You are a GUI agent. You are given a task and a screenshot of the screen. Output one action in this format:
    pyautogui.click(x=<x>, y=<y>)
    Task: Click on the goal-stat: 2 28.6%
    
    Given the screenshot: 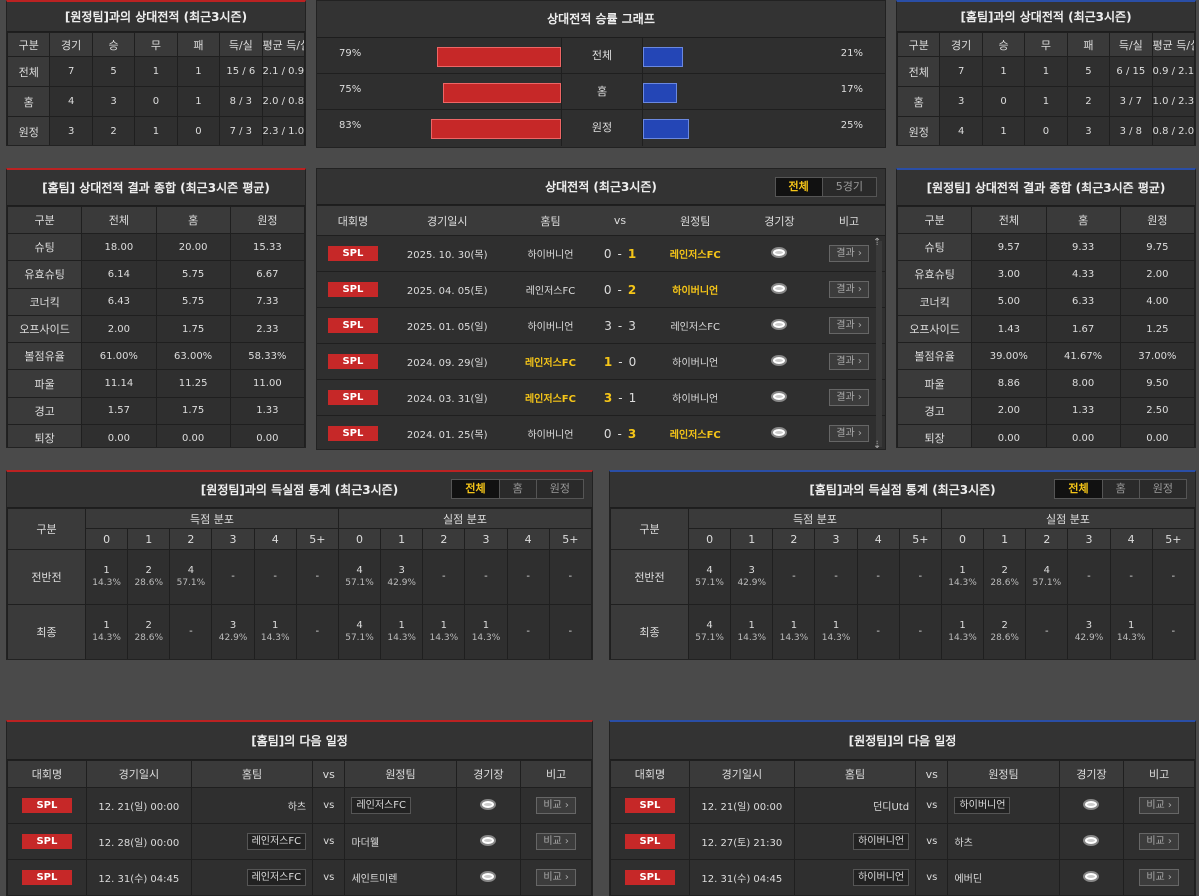 What is the action you would take?
    pyautogui.click(x=1005, y=577)
    